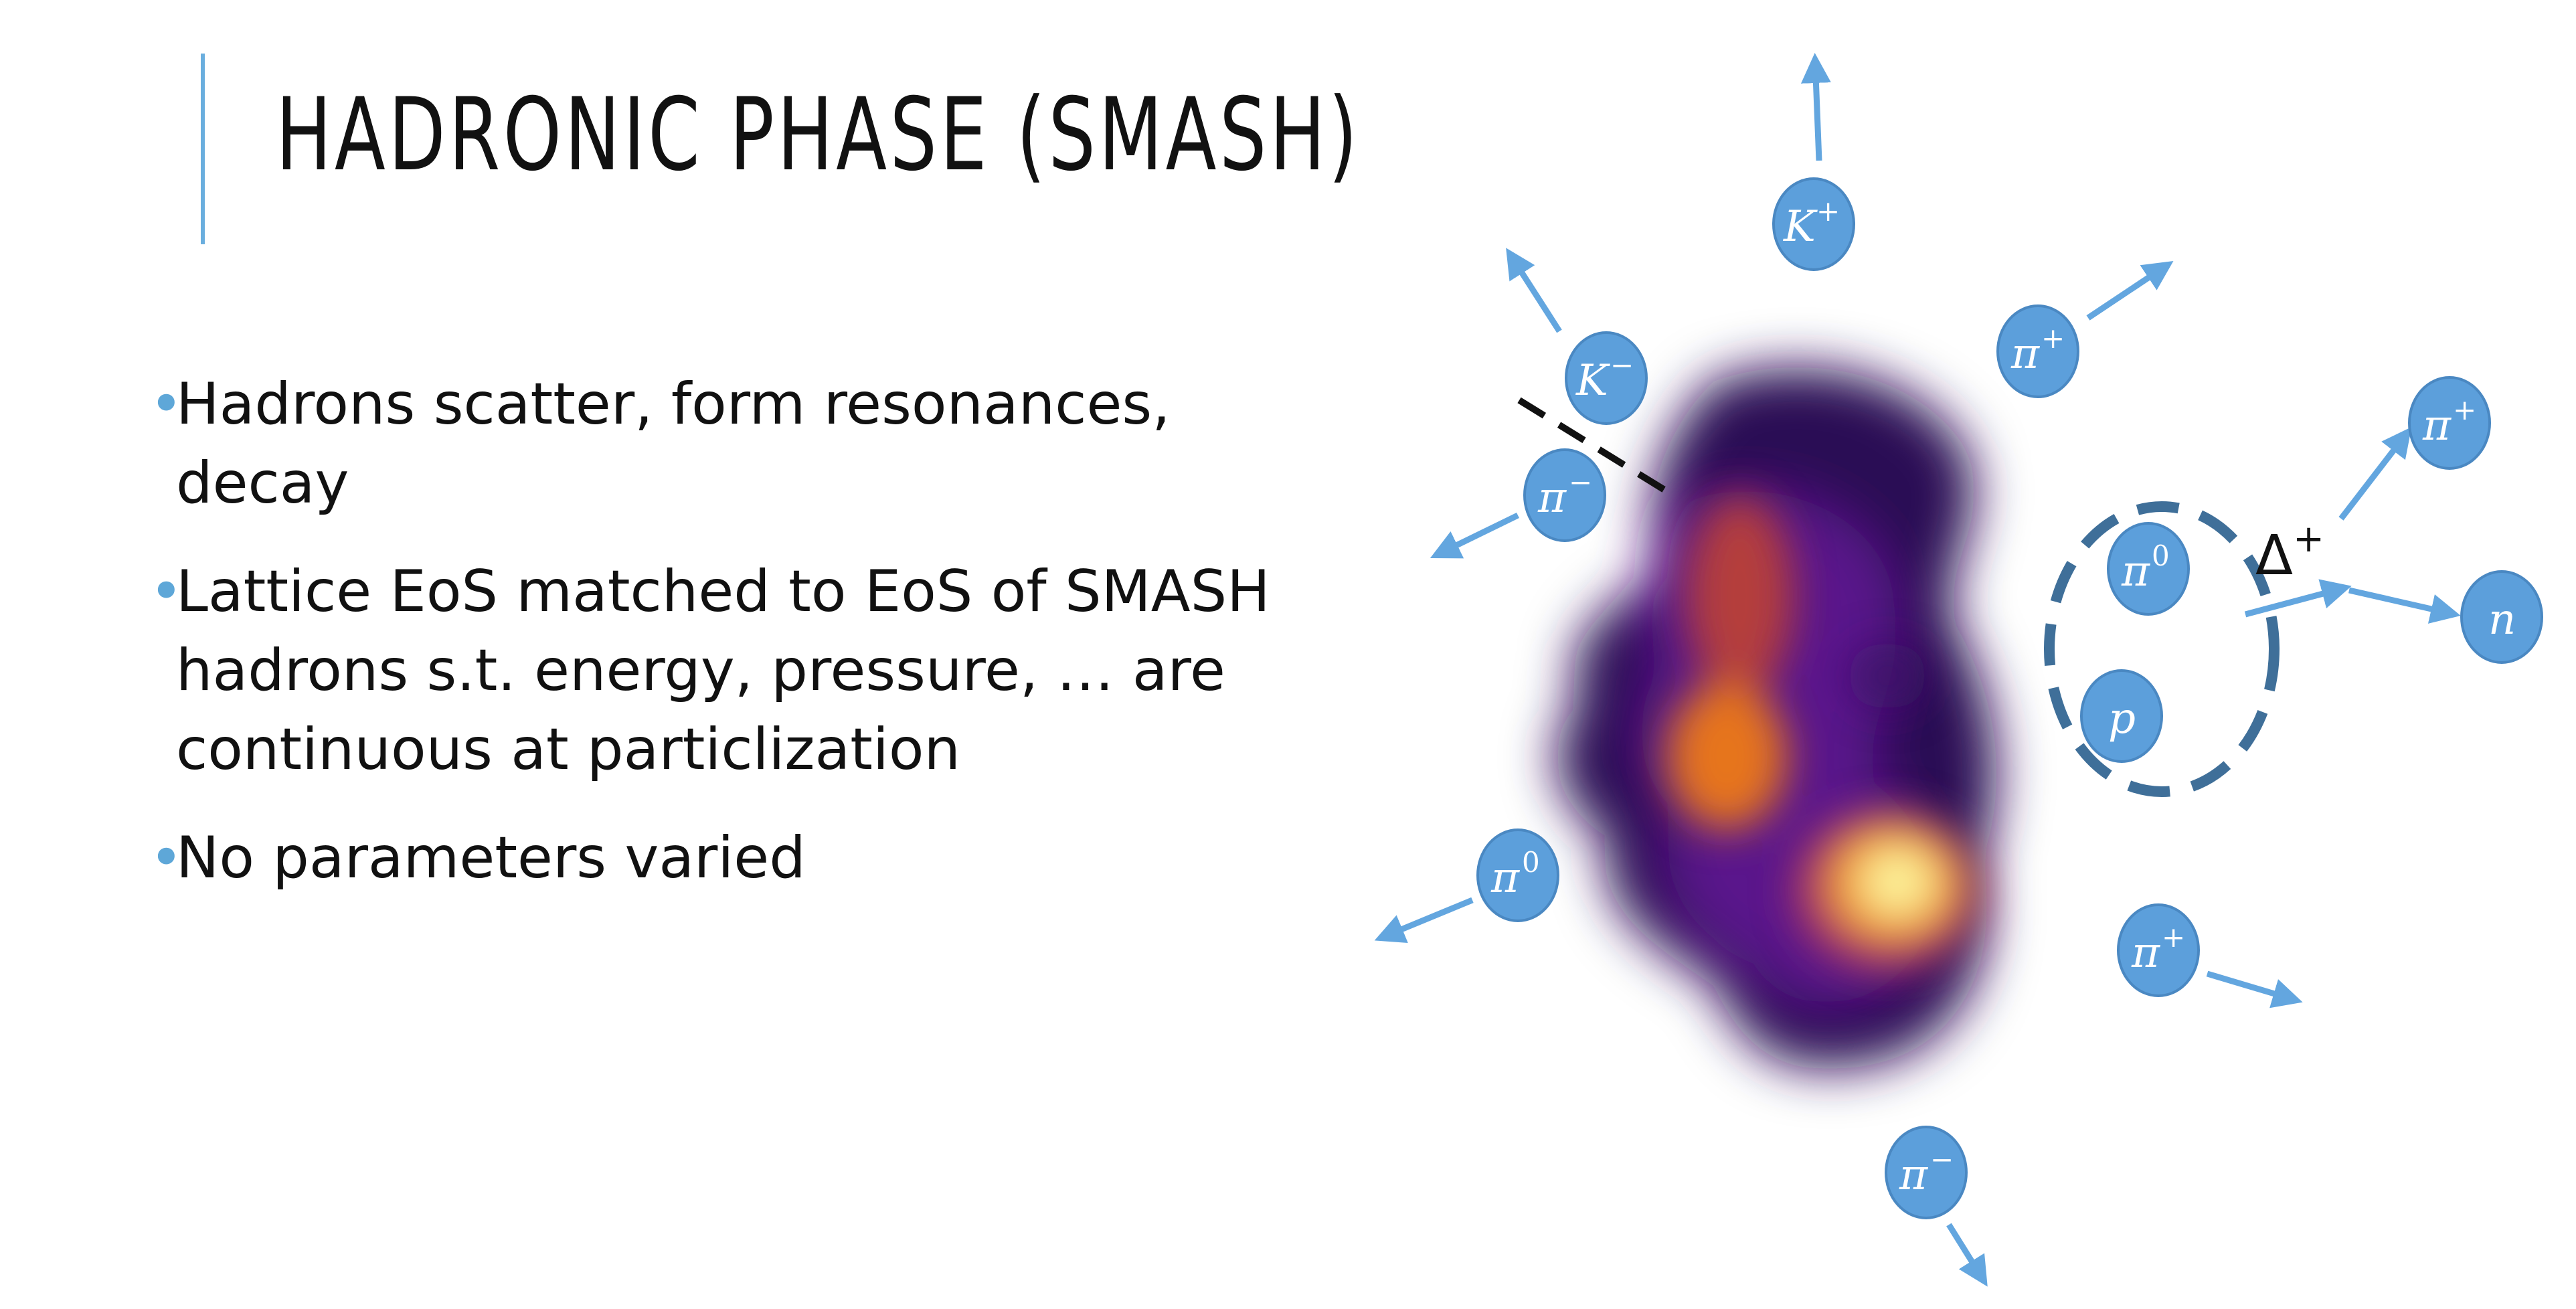  Describe the element at coordinates (2162, 649) in the screenshot. I see `resonance-dashed-ring` at that location.